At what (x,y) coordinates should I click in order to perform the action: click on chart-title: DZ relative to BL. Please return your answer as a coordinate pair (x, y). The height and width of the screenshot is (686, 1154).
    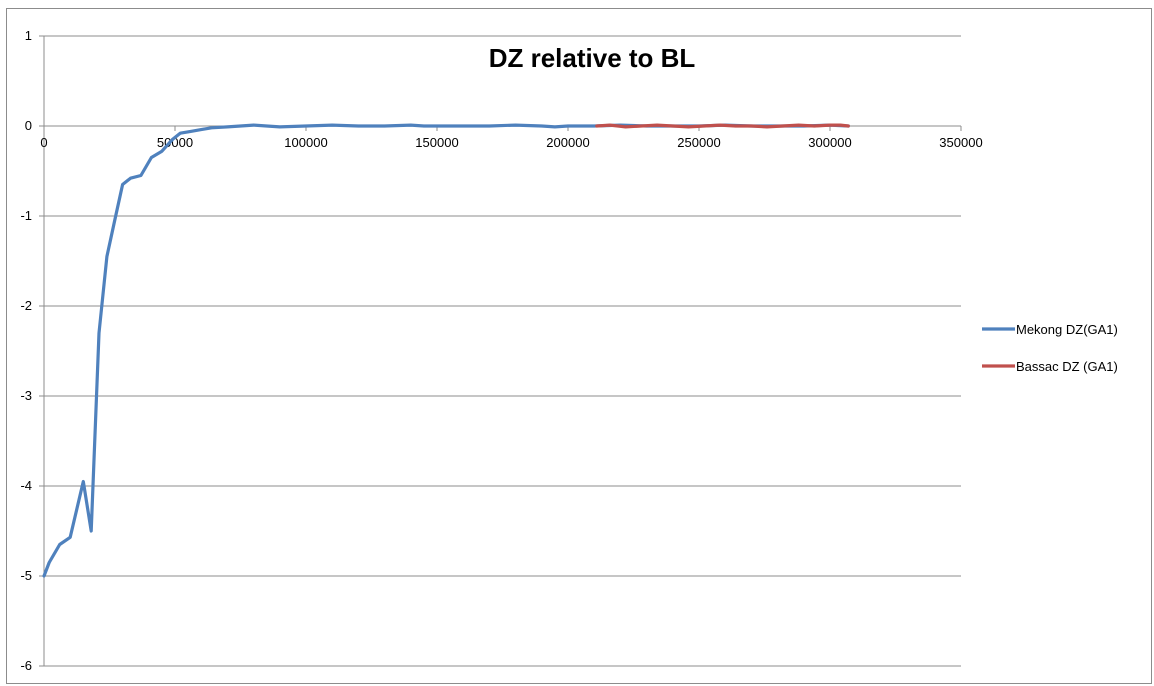
    Looking at the image, I should click on (592, 58).